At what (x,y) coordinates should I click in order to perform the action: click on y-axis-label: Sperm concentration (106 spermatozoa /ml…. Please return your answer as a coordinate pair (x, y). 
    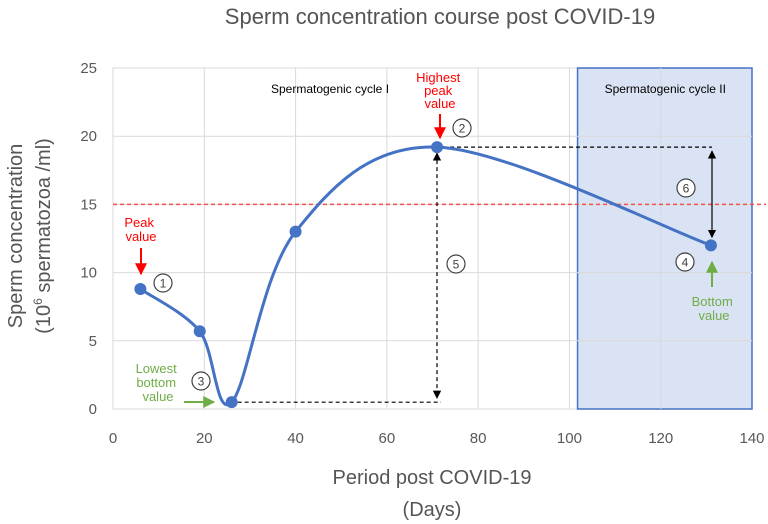
    Looking at the image, I should click on (30, 236).